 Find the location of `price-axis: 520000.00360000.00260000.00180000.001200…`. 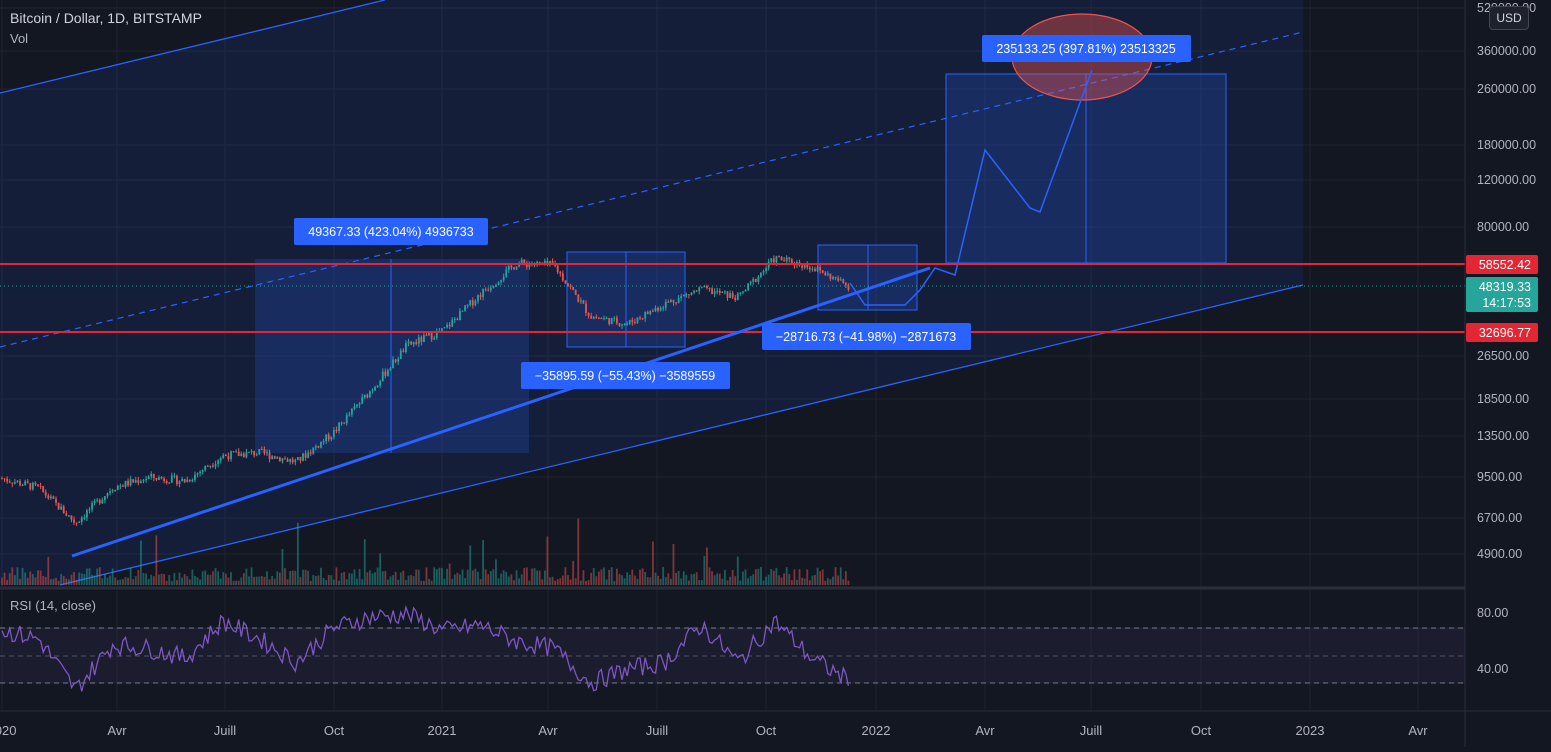

price-axis: 520000.00360000.00260000.00180000.001200… is located at coordinates (1506, 281).